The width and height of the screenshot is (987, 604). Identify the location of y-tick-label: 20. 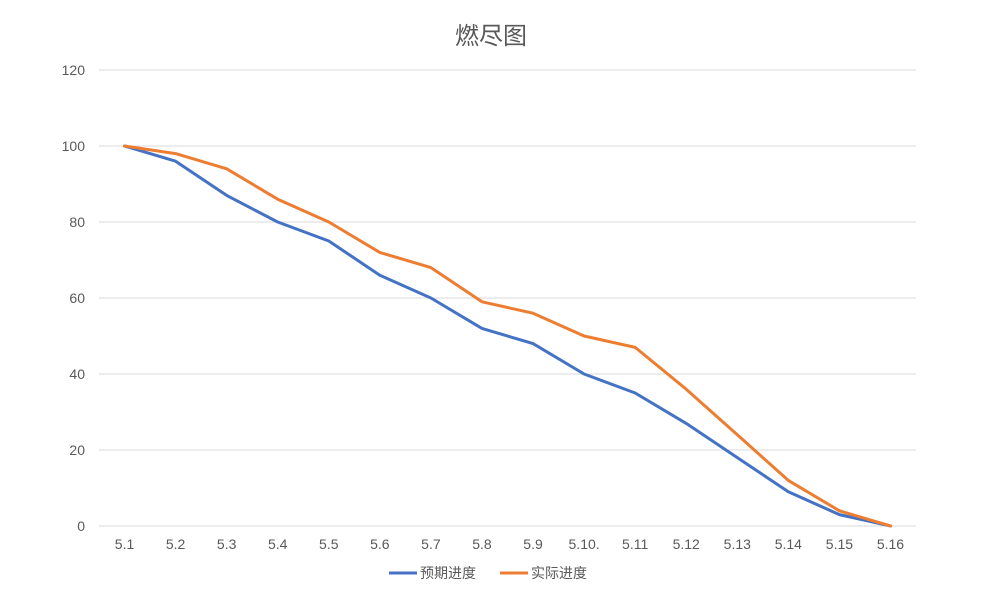
(77, 450).